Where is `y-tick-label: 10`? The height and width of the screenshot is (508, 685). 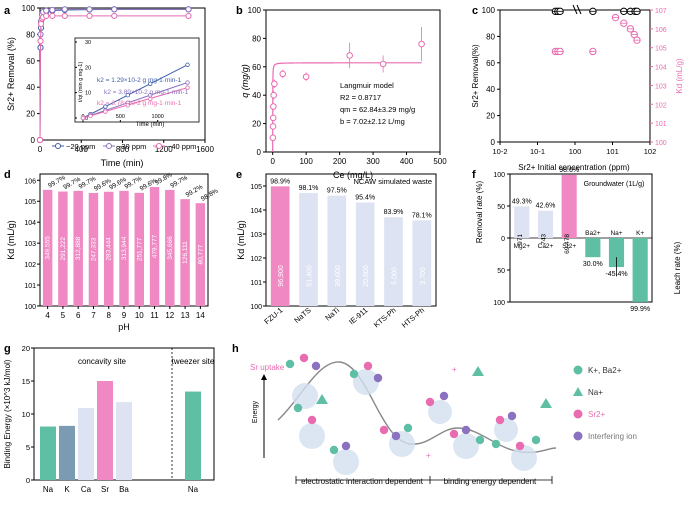
y-tick-label: 10 is located at coordinates (26, 414).